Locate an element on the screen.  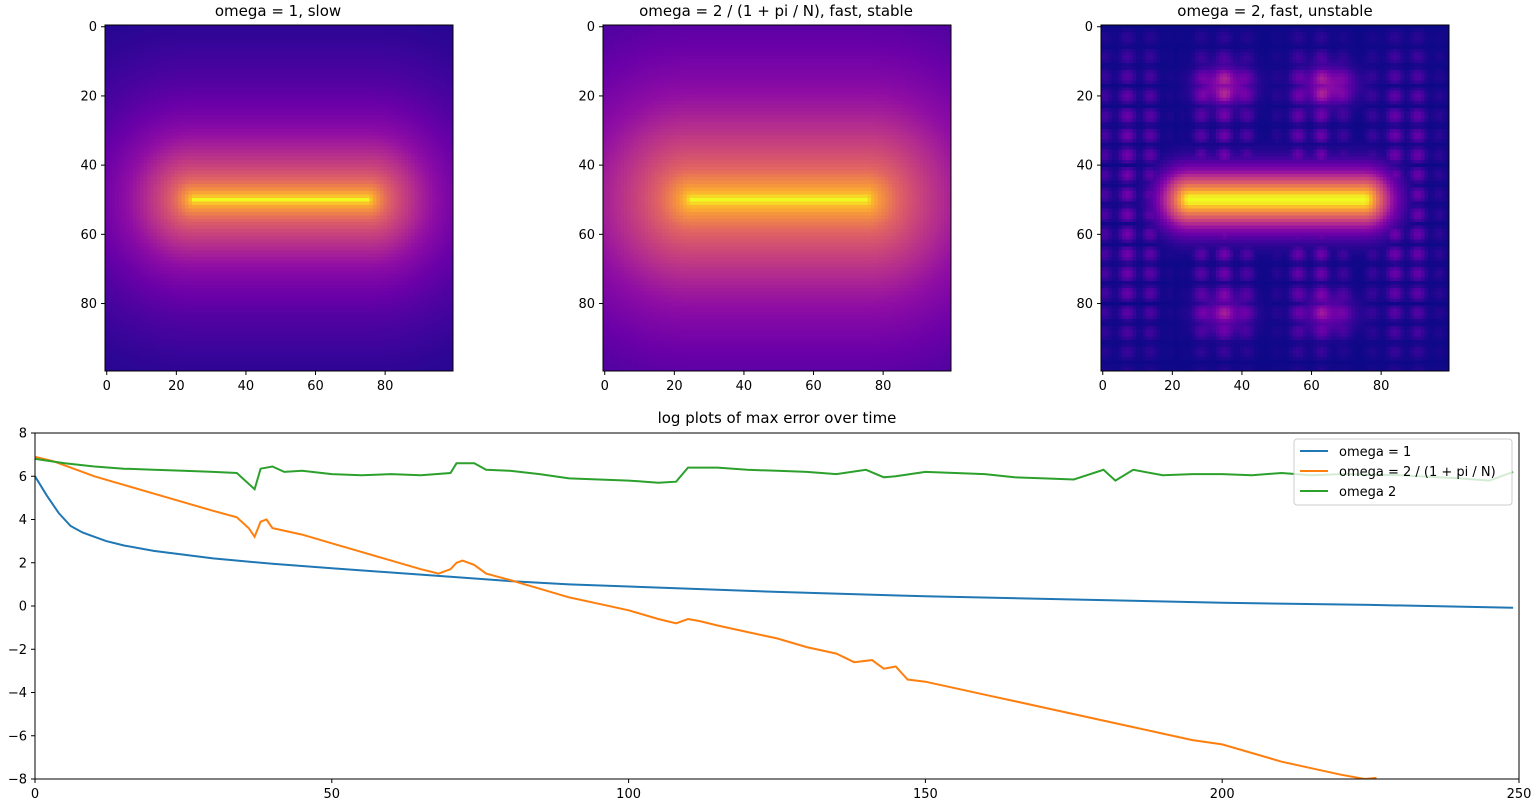
heatmap-2-canvas is located at coordinates (777, 198).